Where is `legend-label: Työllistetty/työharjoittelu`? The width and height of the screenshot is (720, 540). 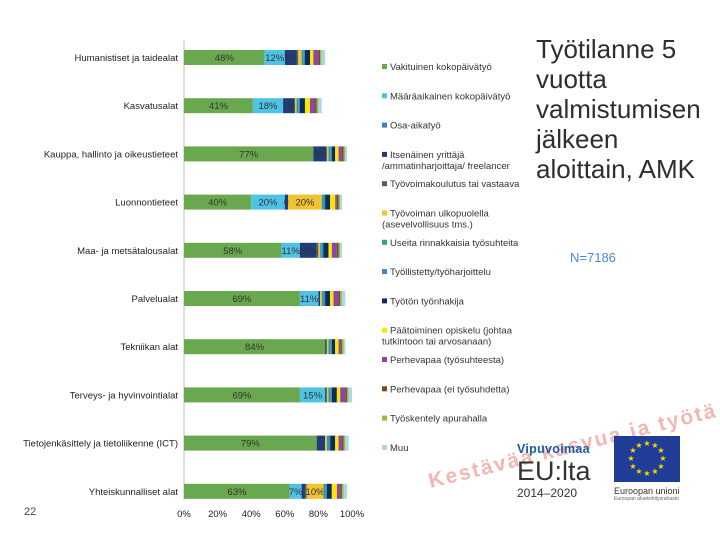
legend-label: Työllistetty/työharjoittelu is located at coordinates (440, 272).